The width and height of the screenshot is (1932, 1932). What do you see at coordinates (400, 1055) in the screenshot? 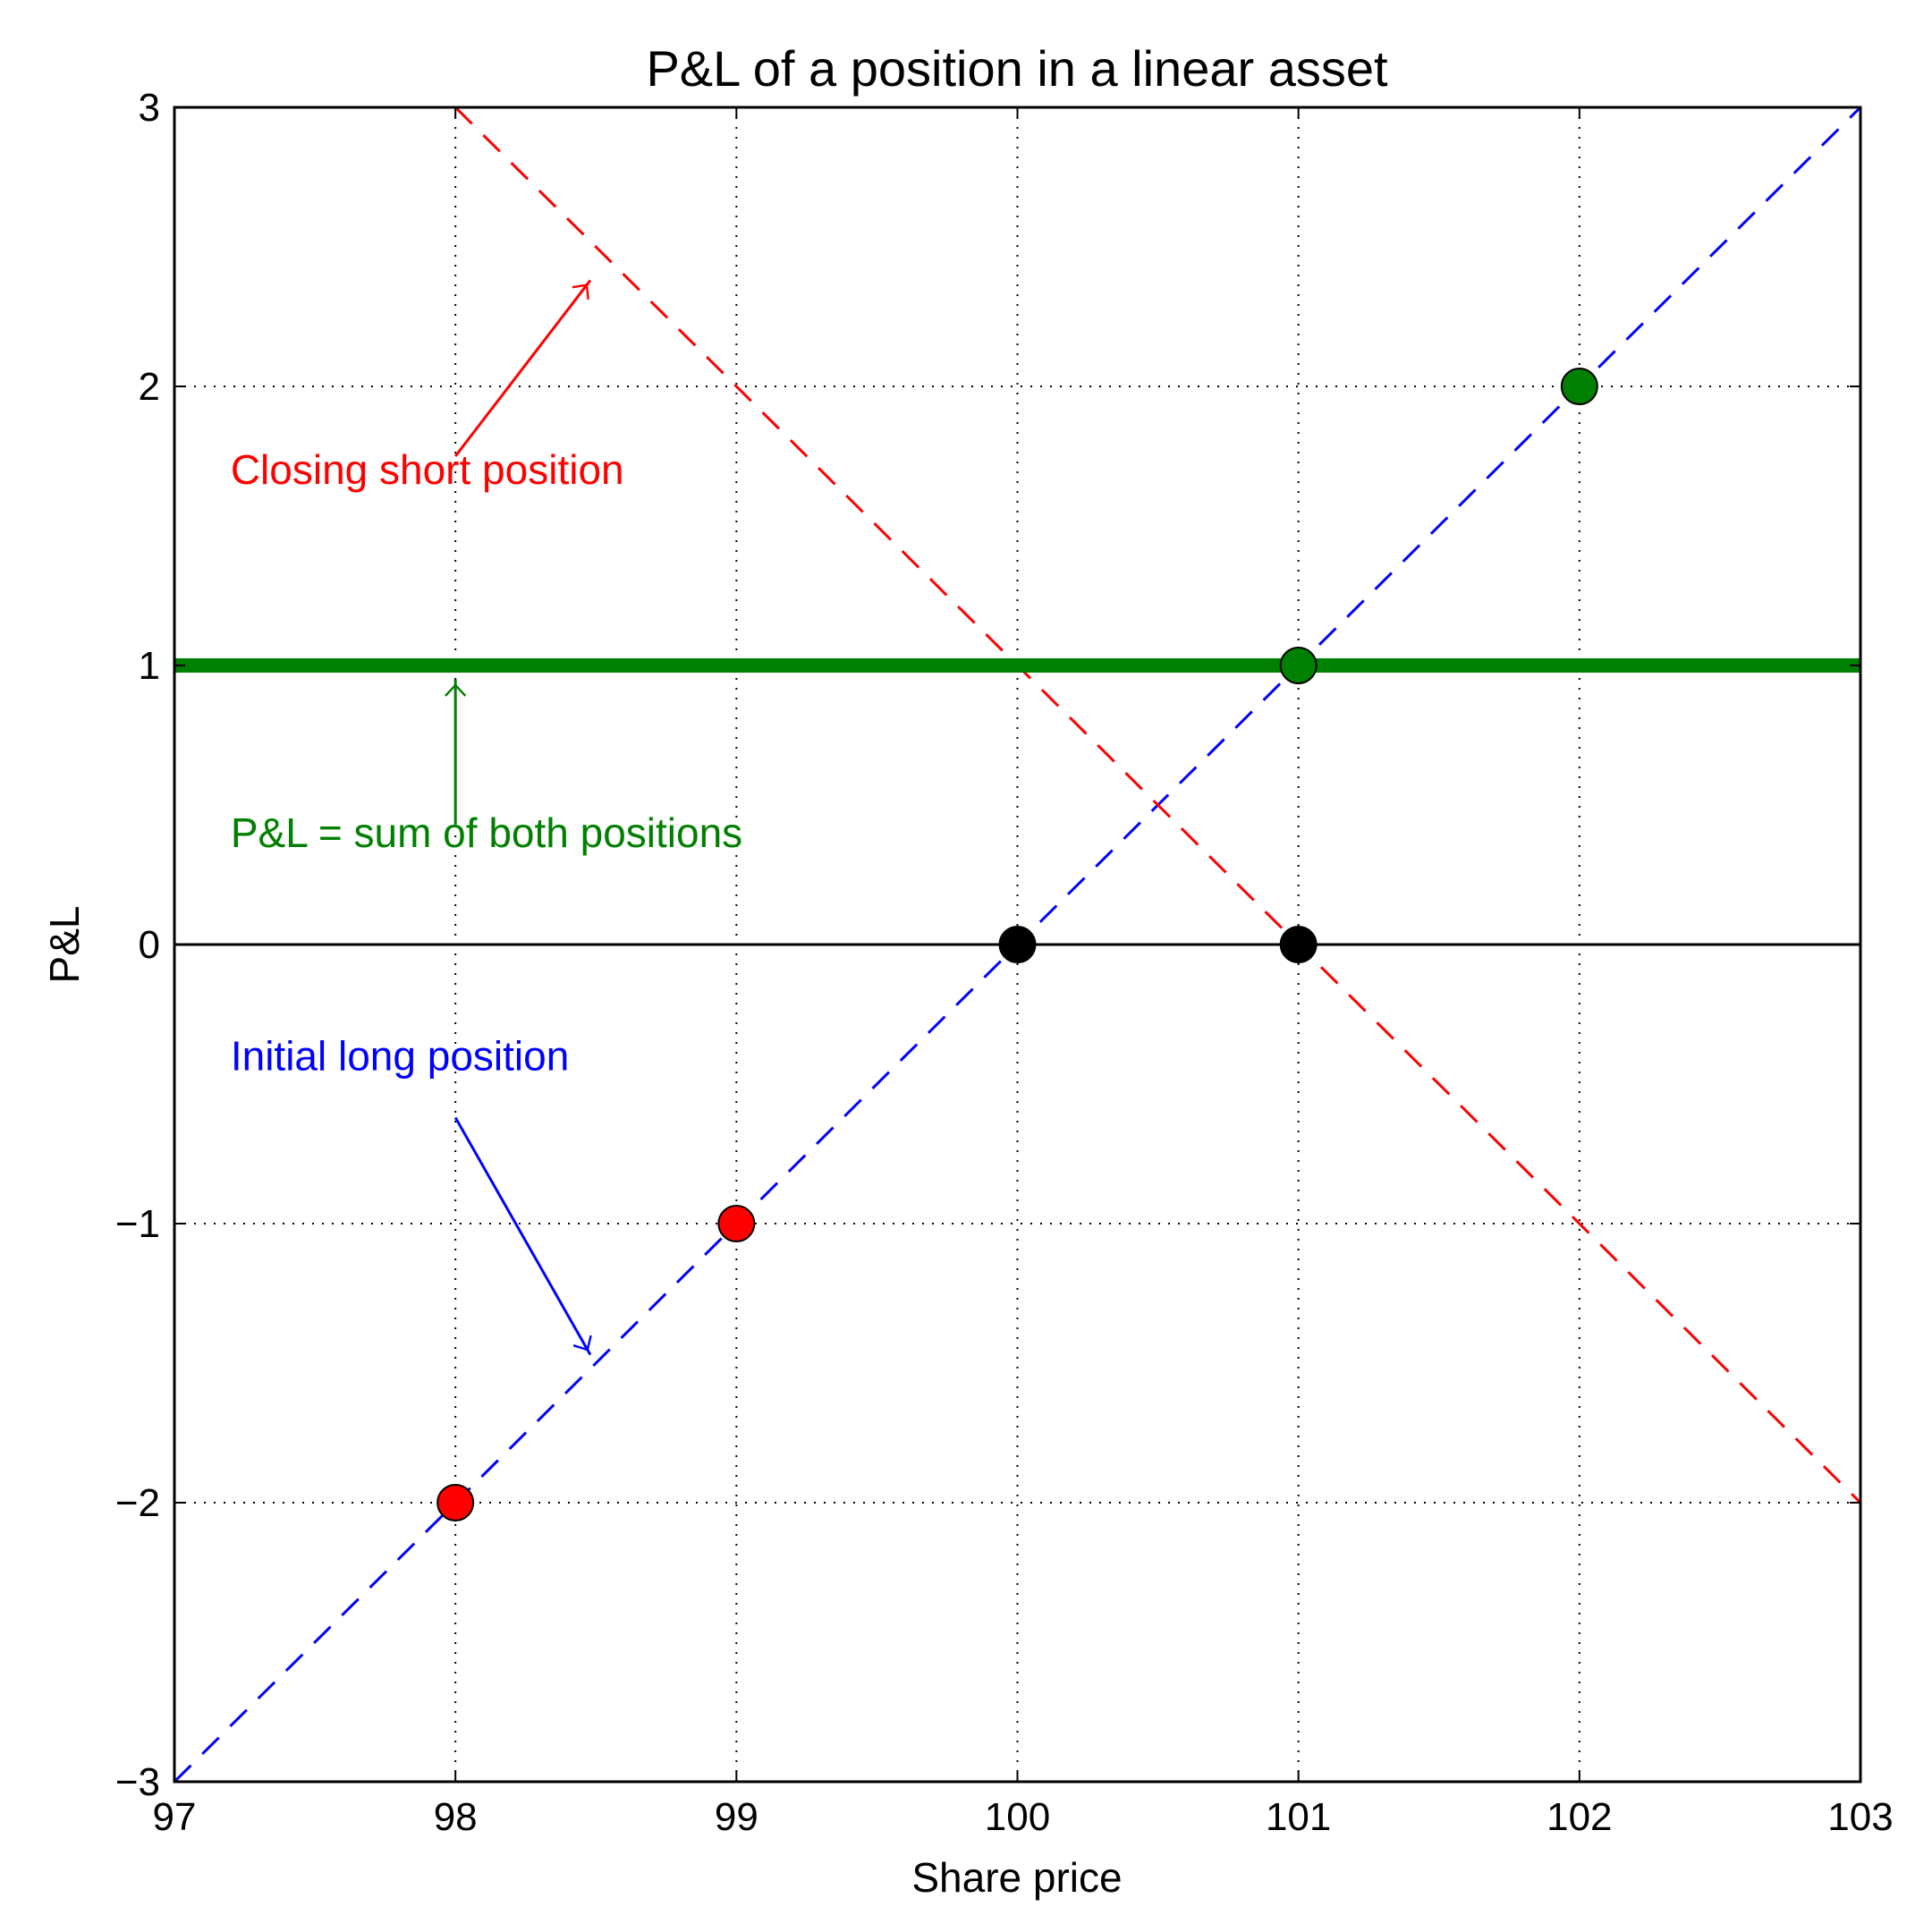
I see `annotation-initial-long-text: Initial long position` at bounding box center [400, 1055].